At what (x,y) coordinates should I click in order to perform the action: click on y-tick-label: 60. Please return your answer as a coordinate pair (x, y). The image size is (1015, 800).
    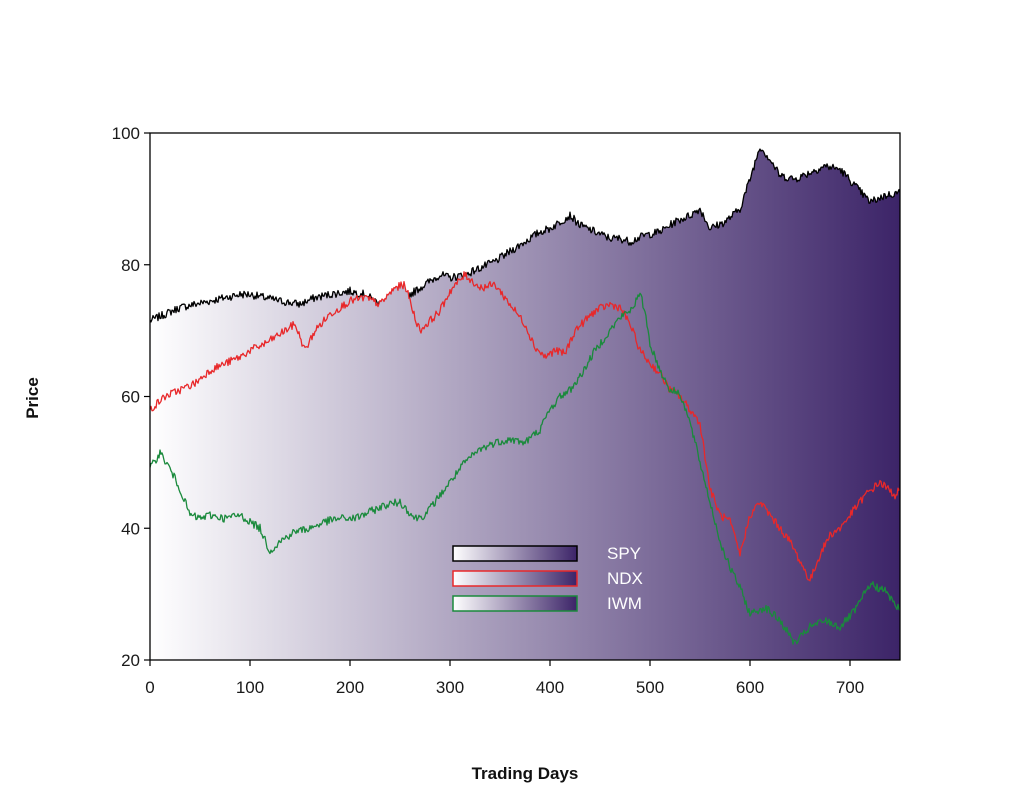
    Looking at the image, I should click on (130, 397).